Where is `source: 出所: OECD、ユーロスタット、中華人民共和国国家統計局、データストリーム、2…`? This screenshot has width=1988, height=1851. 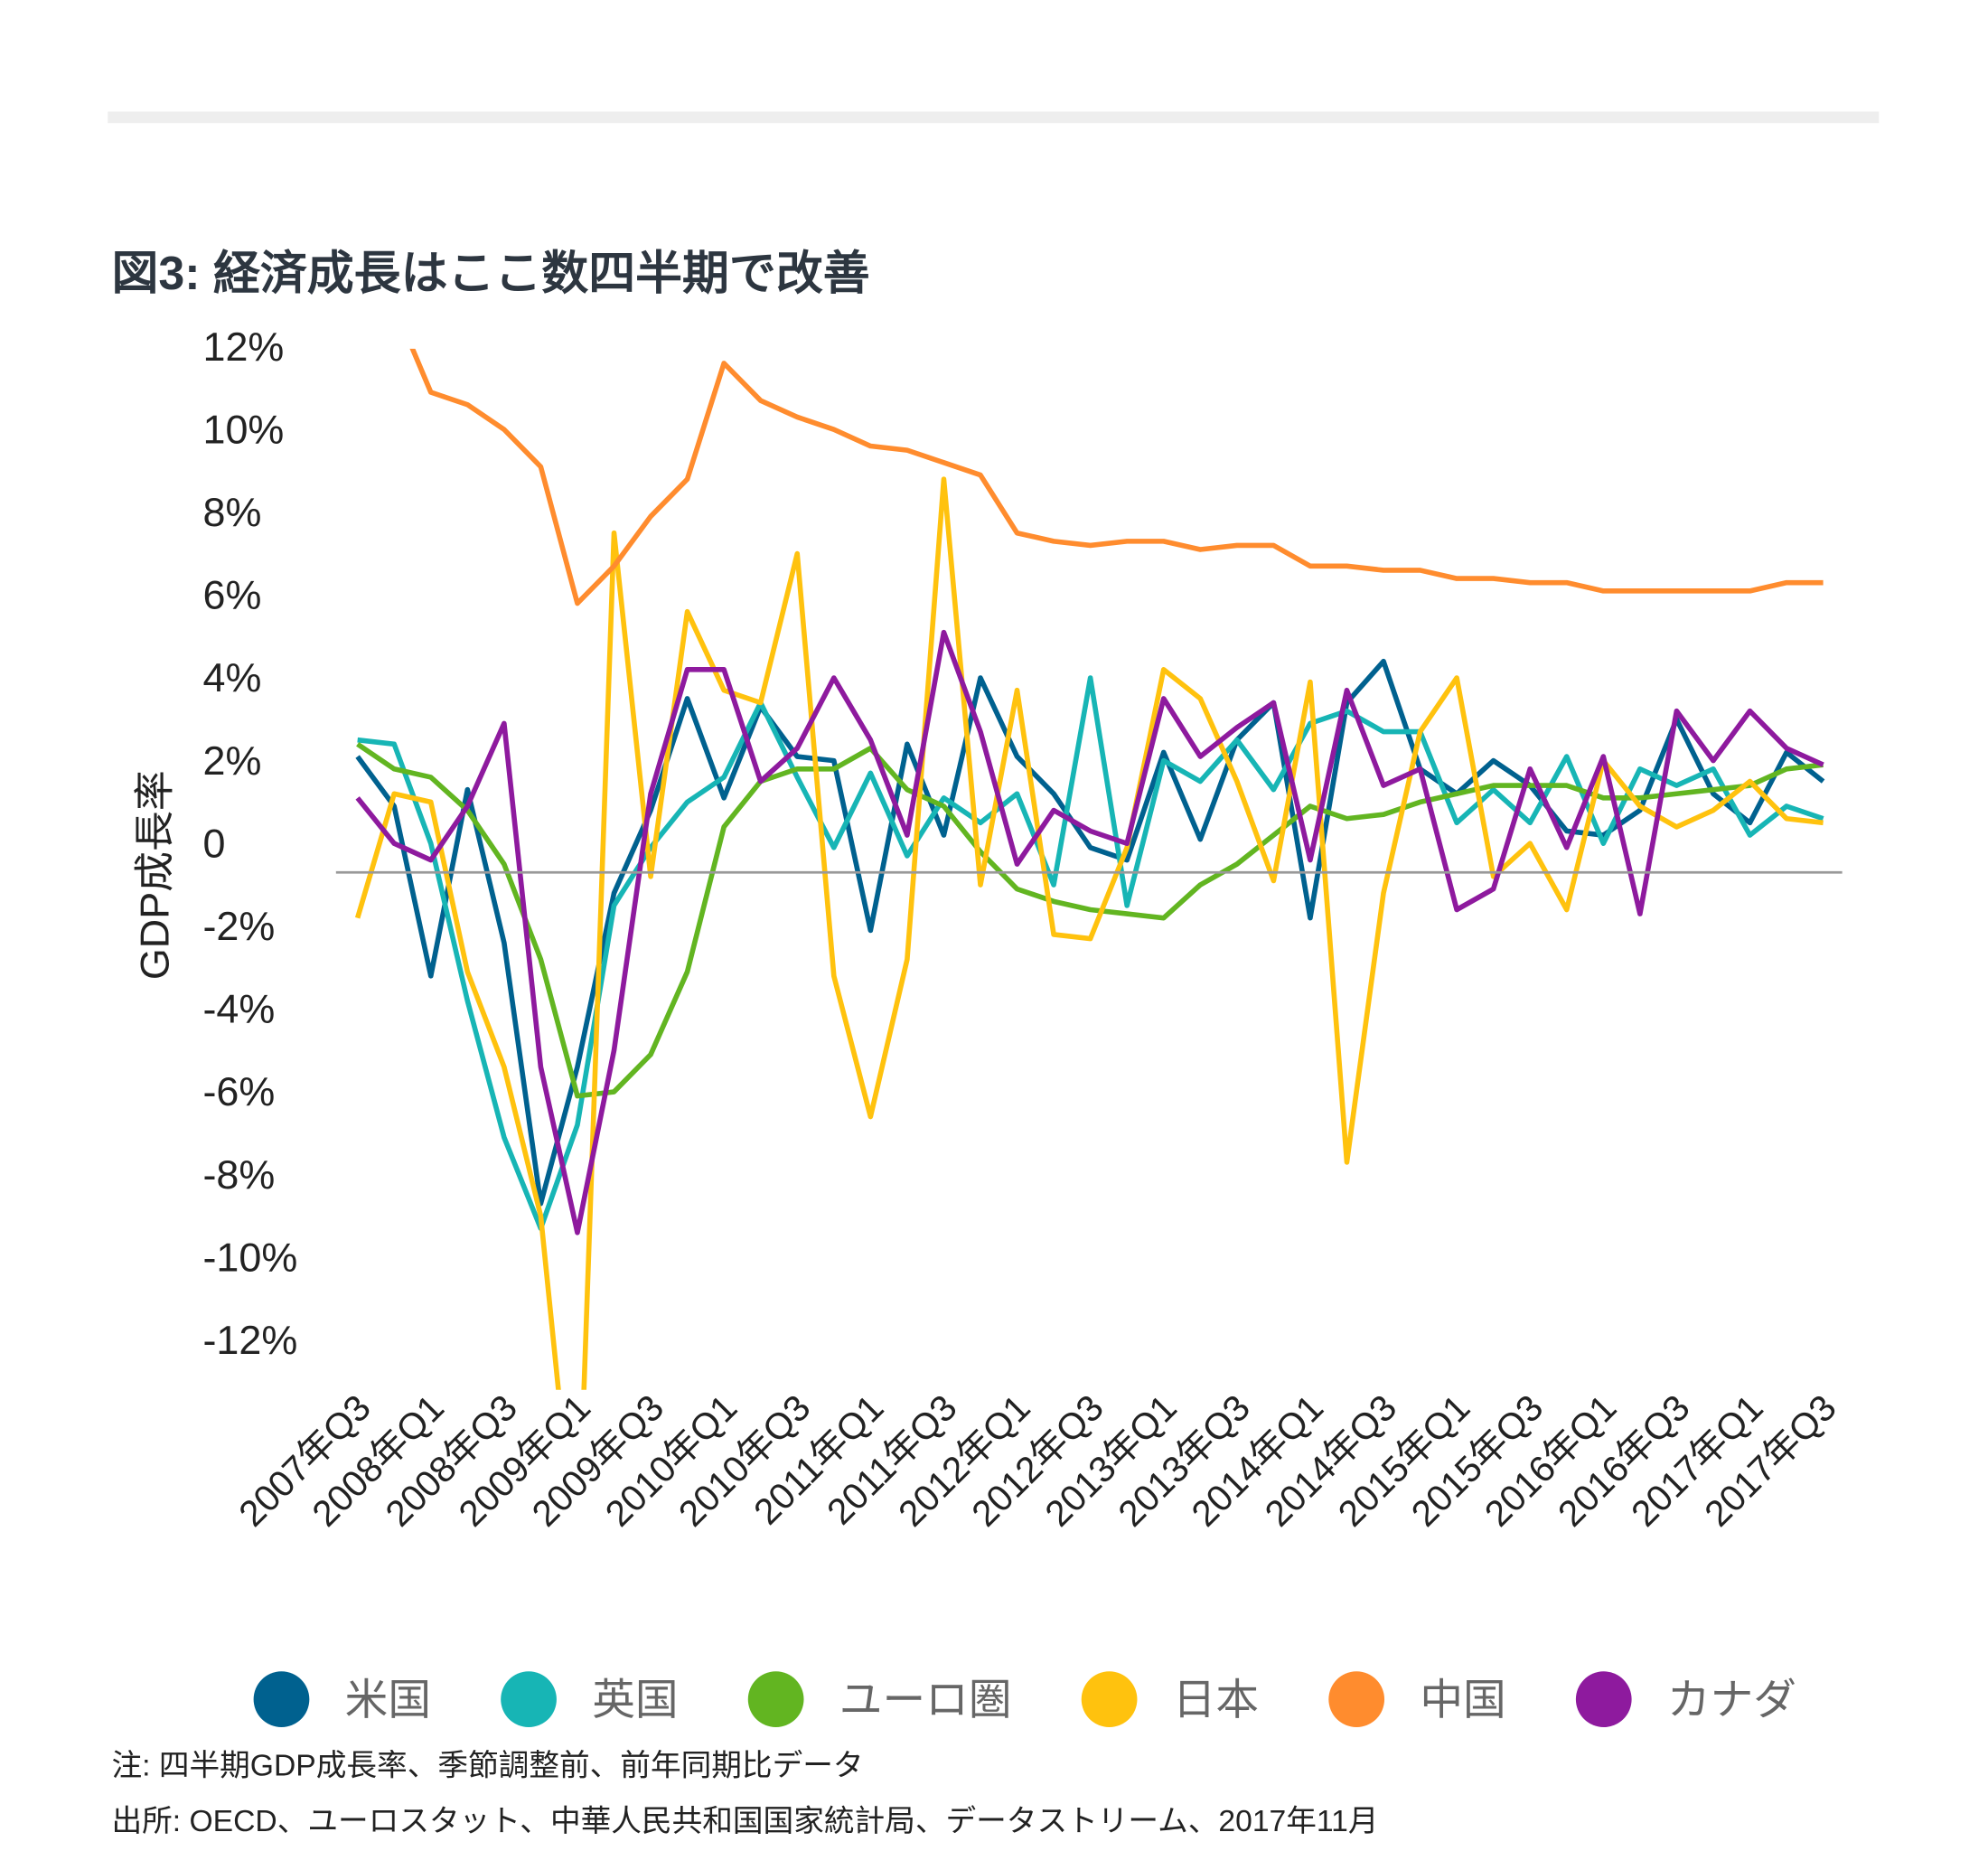 source: 出所: OECD、ユーロスタット、中華人民共和国国家統計局、データストリーム、2… is located at coordinates (744, 1821).